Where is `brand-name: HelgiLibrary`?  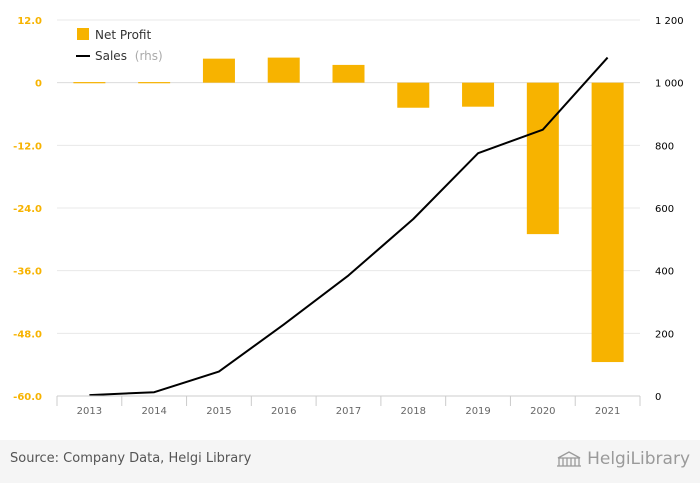 brand-name: HelgiLibrary is located at coordinates (638, 459).